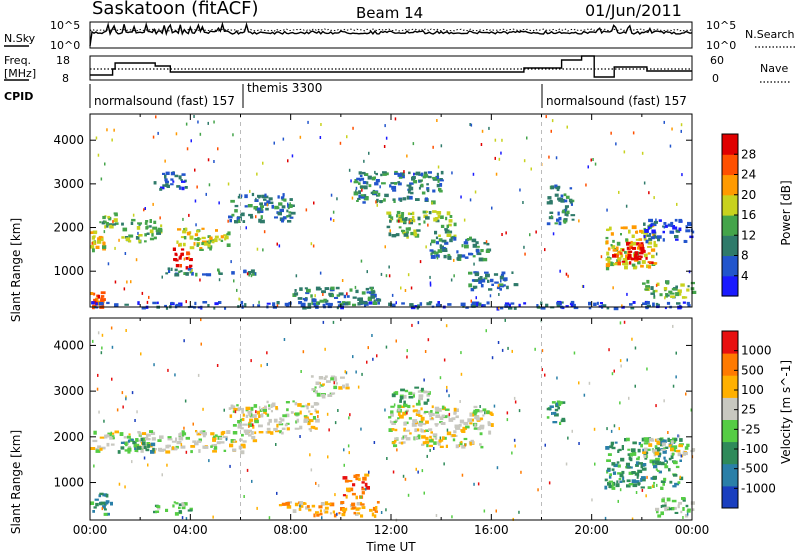 This screenshot has width=800, height=554. I want to click on velocity-colorbar-label: Velocity [m s^-1], so click(786, 412).